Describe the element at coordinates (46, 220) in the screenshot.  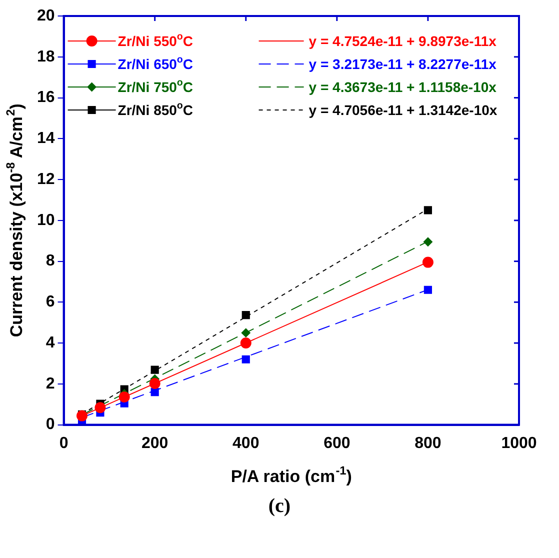
I see `y-tick-label: 10` at that location.